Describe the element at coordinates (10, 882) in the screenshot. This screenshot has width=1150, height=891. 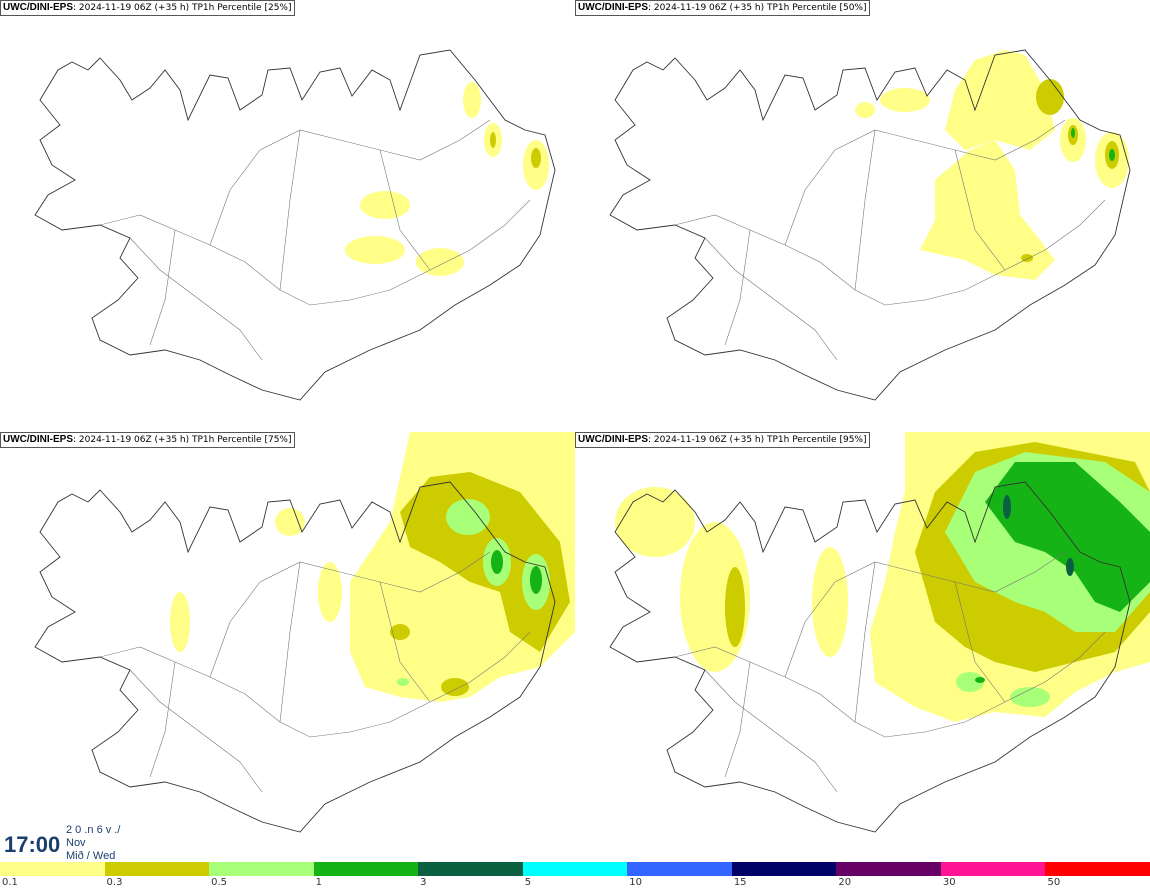
I see `colorbar-tick-label: 0.1` at that location.